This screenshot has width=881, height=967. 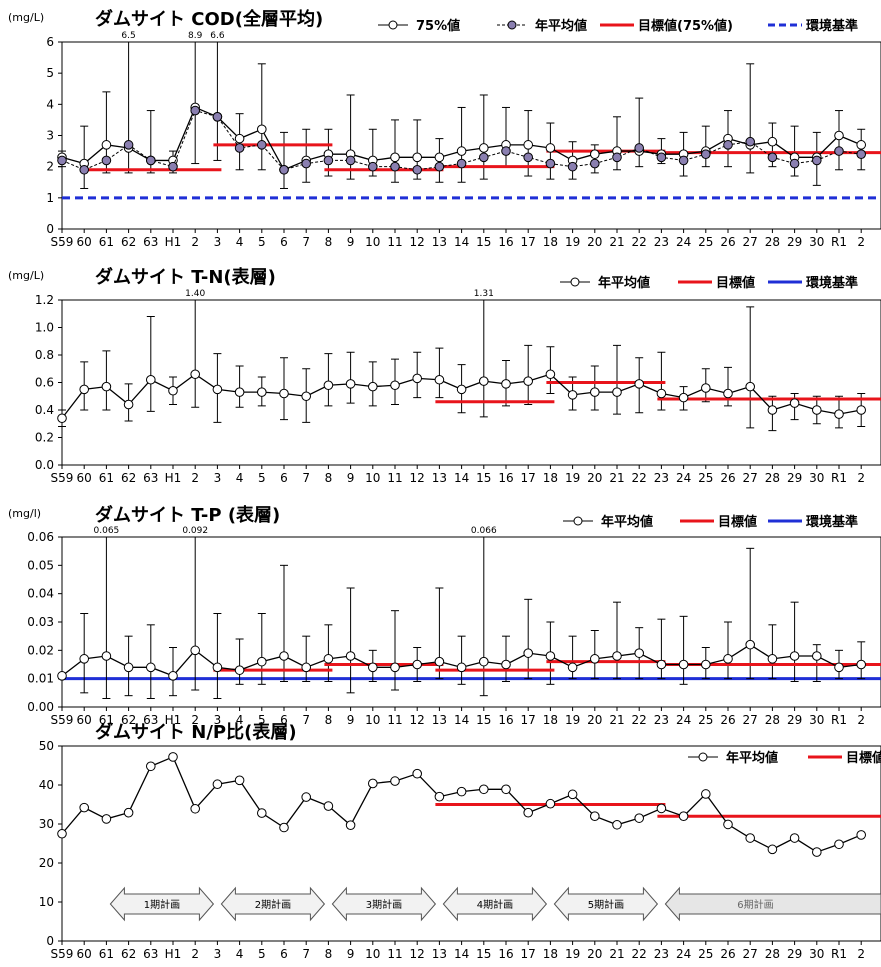 I want to click on plan-label: 6期計画, so click(x=755, y=904).